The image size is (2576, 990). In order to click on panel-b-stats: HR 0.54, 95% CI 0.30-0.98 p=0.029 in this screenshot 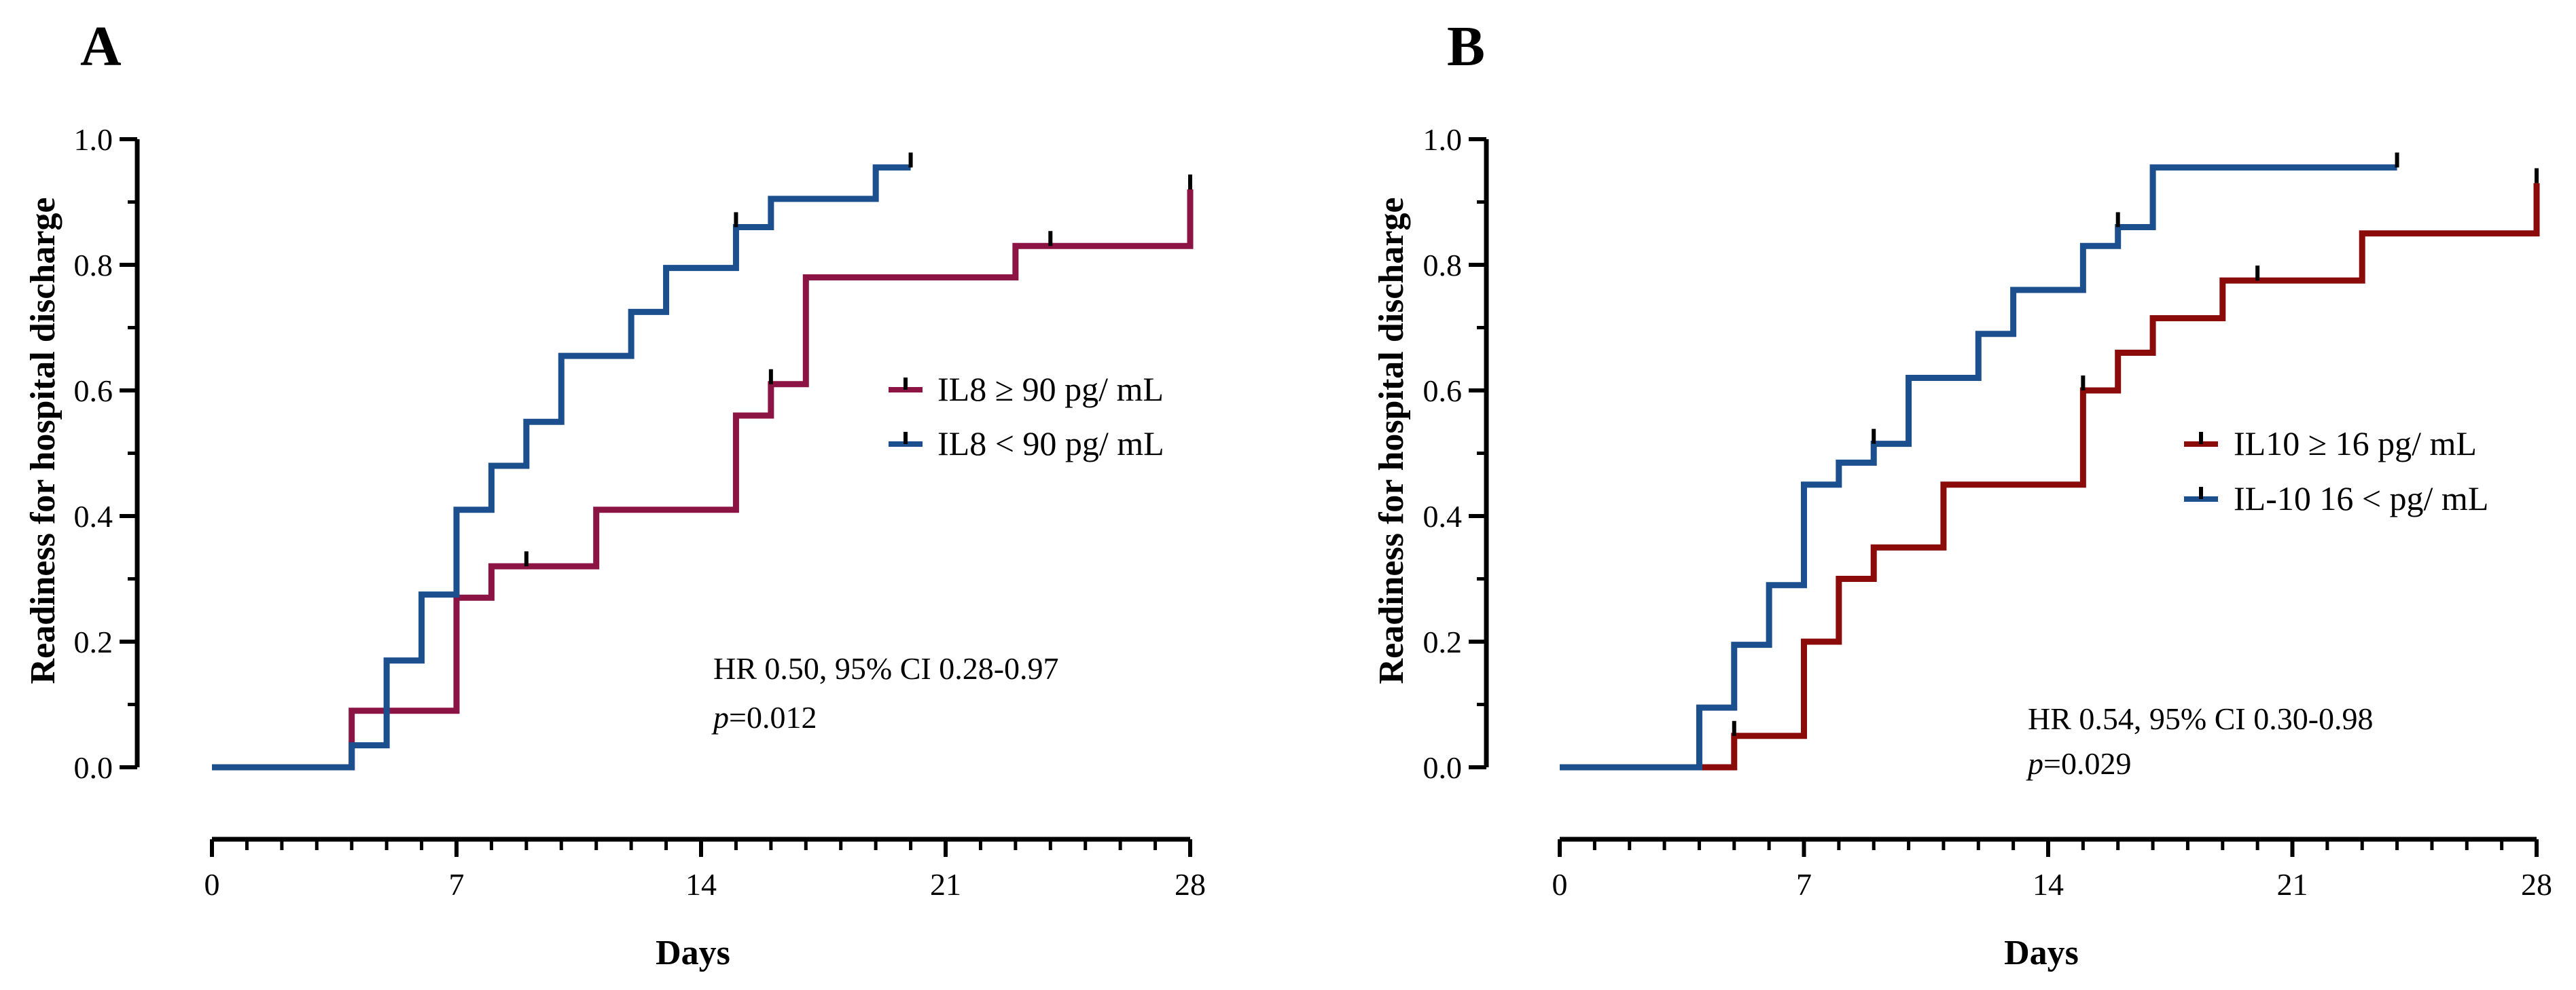, I will do `click(2200, 741)`.